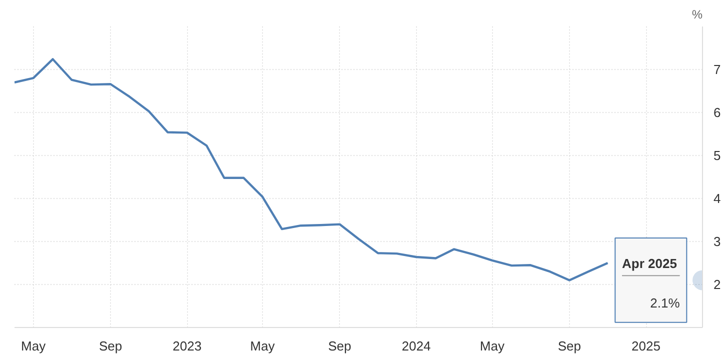 This screenshot has width=724, height=356. Describe the element at coordinates (717, 241) in the screenshot. I see `y-tick-label: 3` at that location.